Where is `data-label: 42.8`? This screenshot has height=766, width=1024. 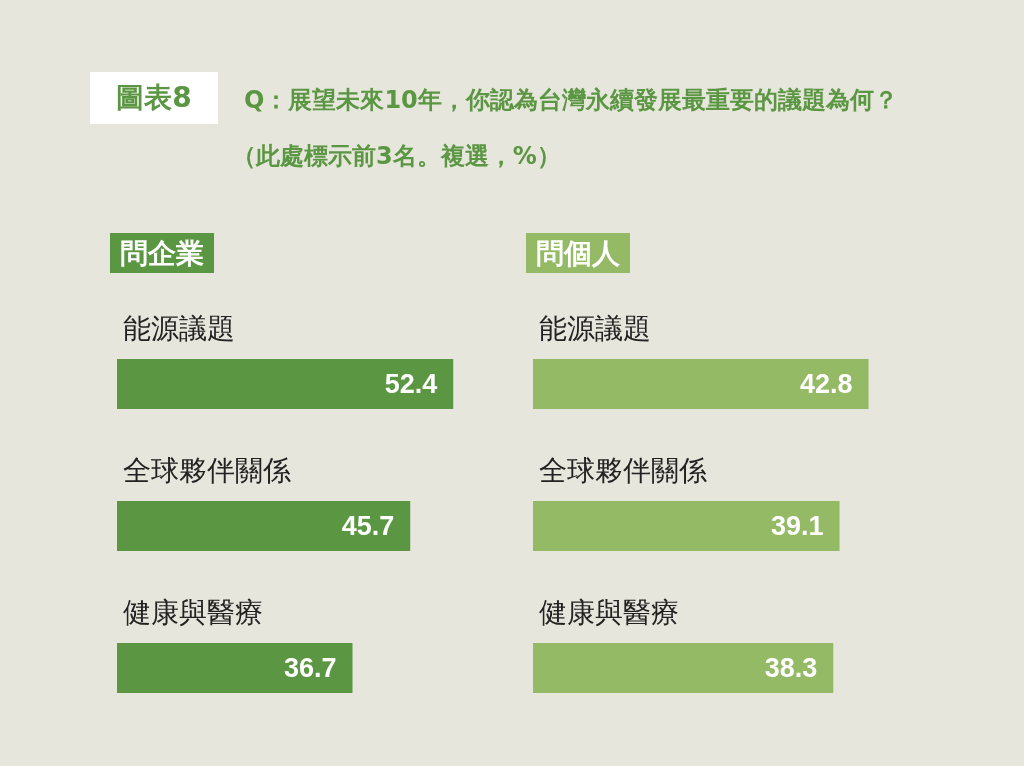 data-label: 42.8 is located at coordinates (826, 384).